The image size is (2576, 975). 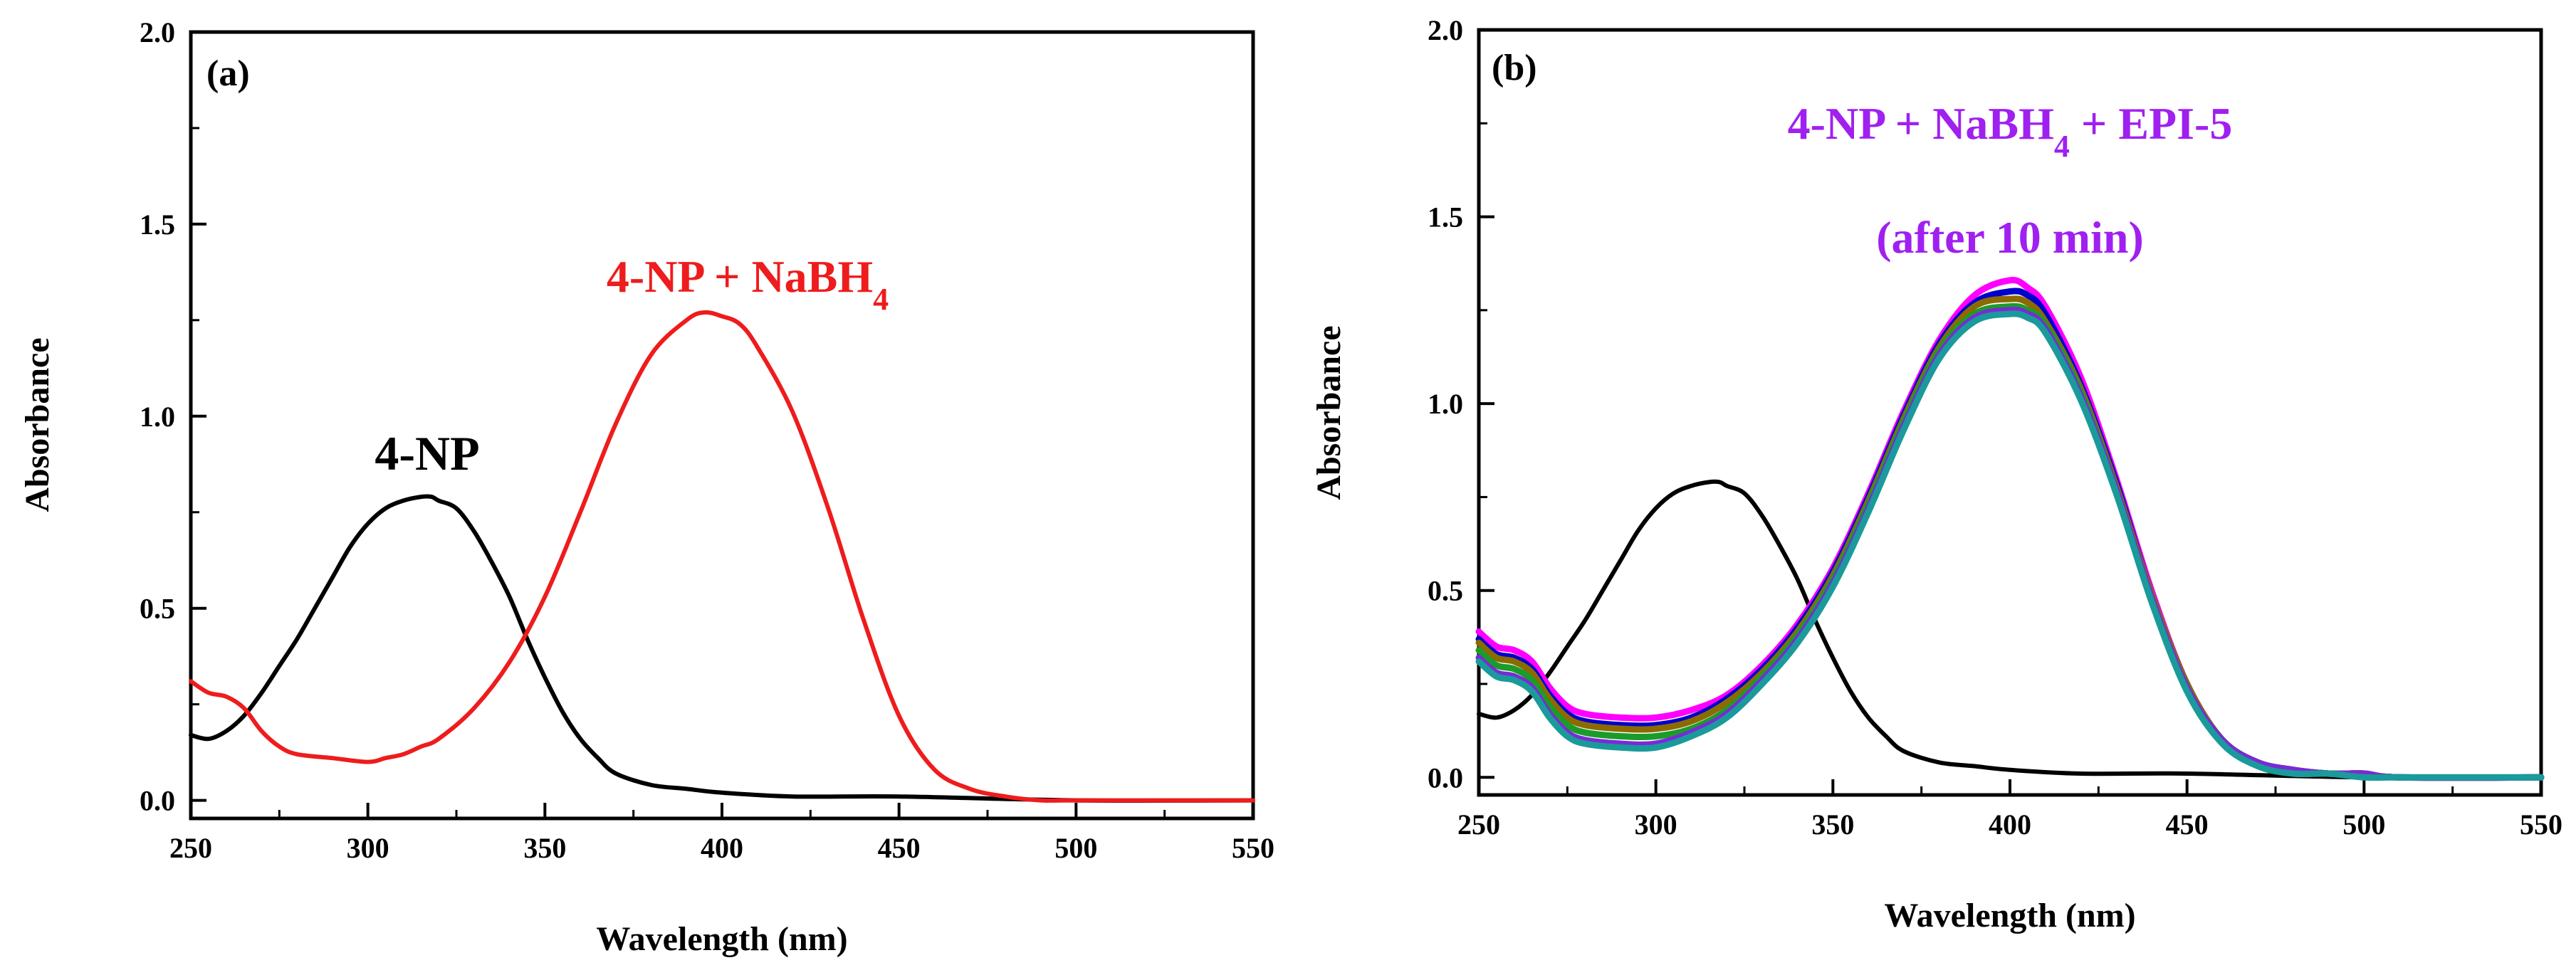 I want to click on annotation-epi5-subscript: 4, so click(x=2062, y=146).